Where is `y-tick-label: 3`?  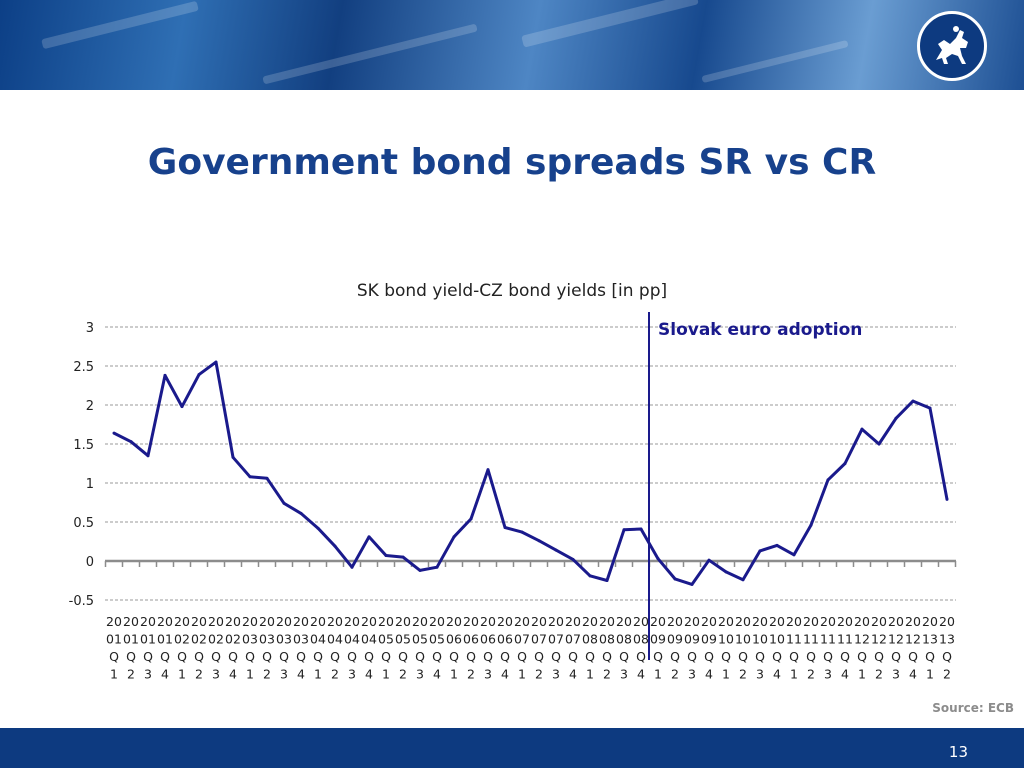 y-tick-label: 3 is located at coordinates (90, 328).